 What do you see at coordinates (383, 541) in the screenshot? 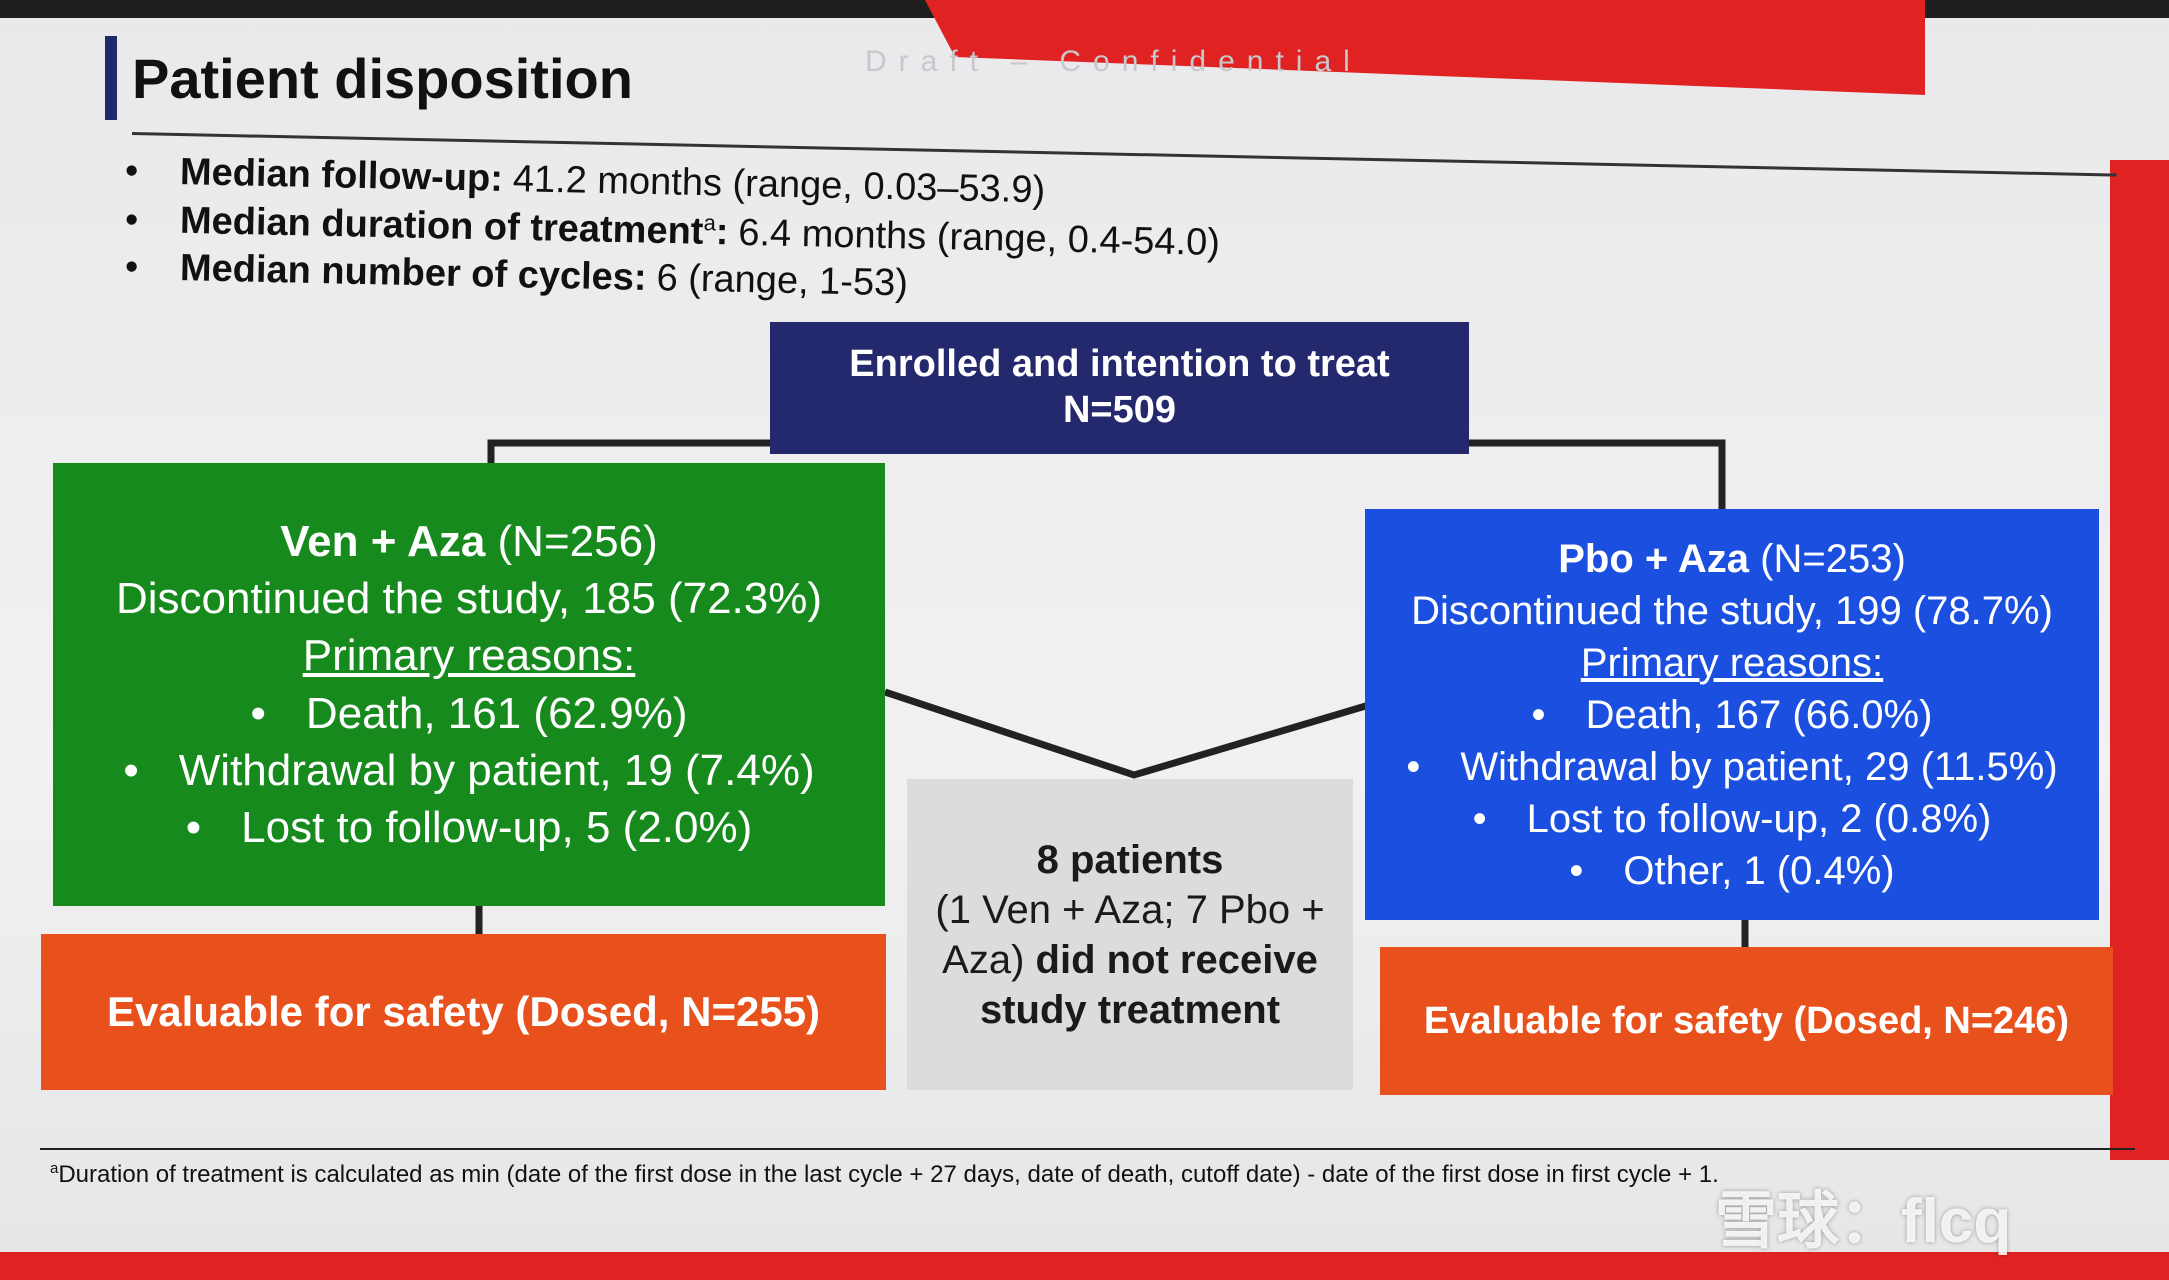
I see `arm-name: Ven + Aza` at bounding box center [383, 541].